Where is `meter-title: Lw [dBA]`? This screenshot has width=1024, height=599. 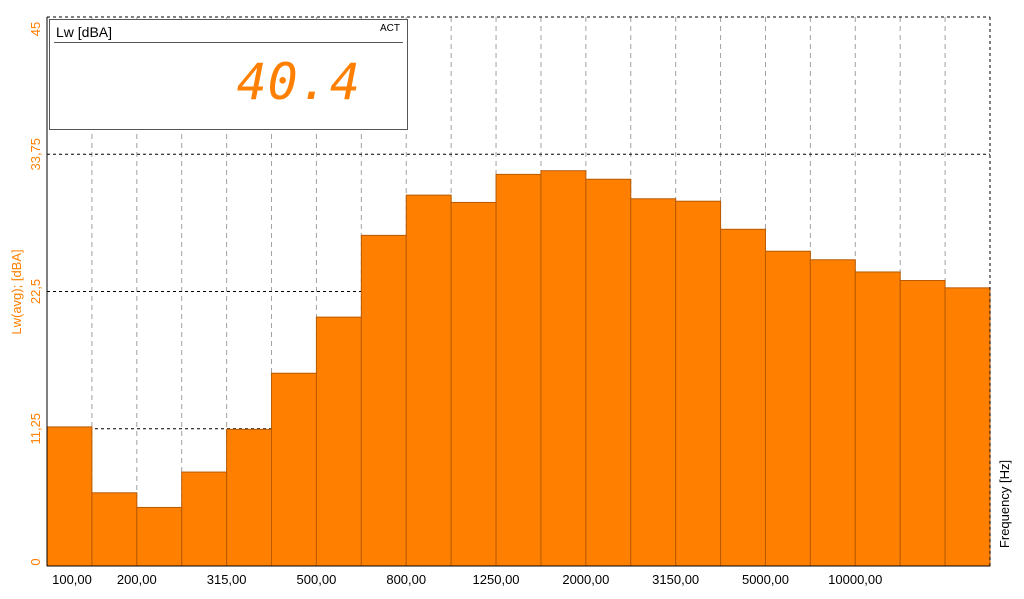
meter-title: Lw [dBA] is located at coordinates (84, 32).